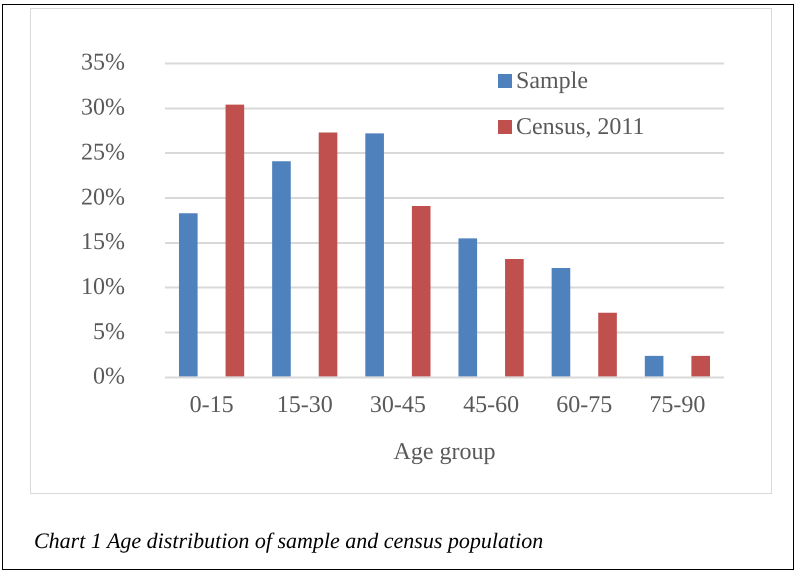  What do you see at coordinates (445, 451) in the screenshot?
I see `x-axis-title: Age group` at bounding box center [445, 451].